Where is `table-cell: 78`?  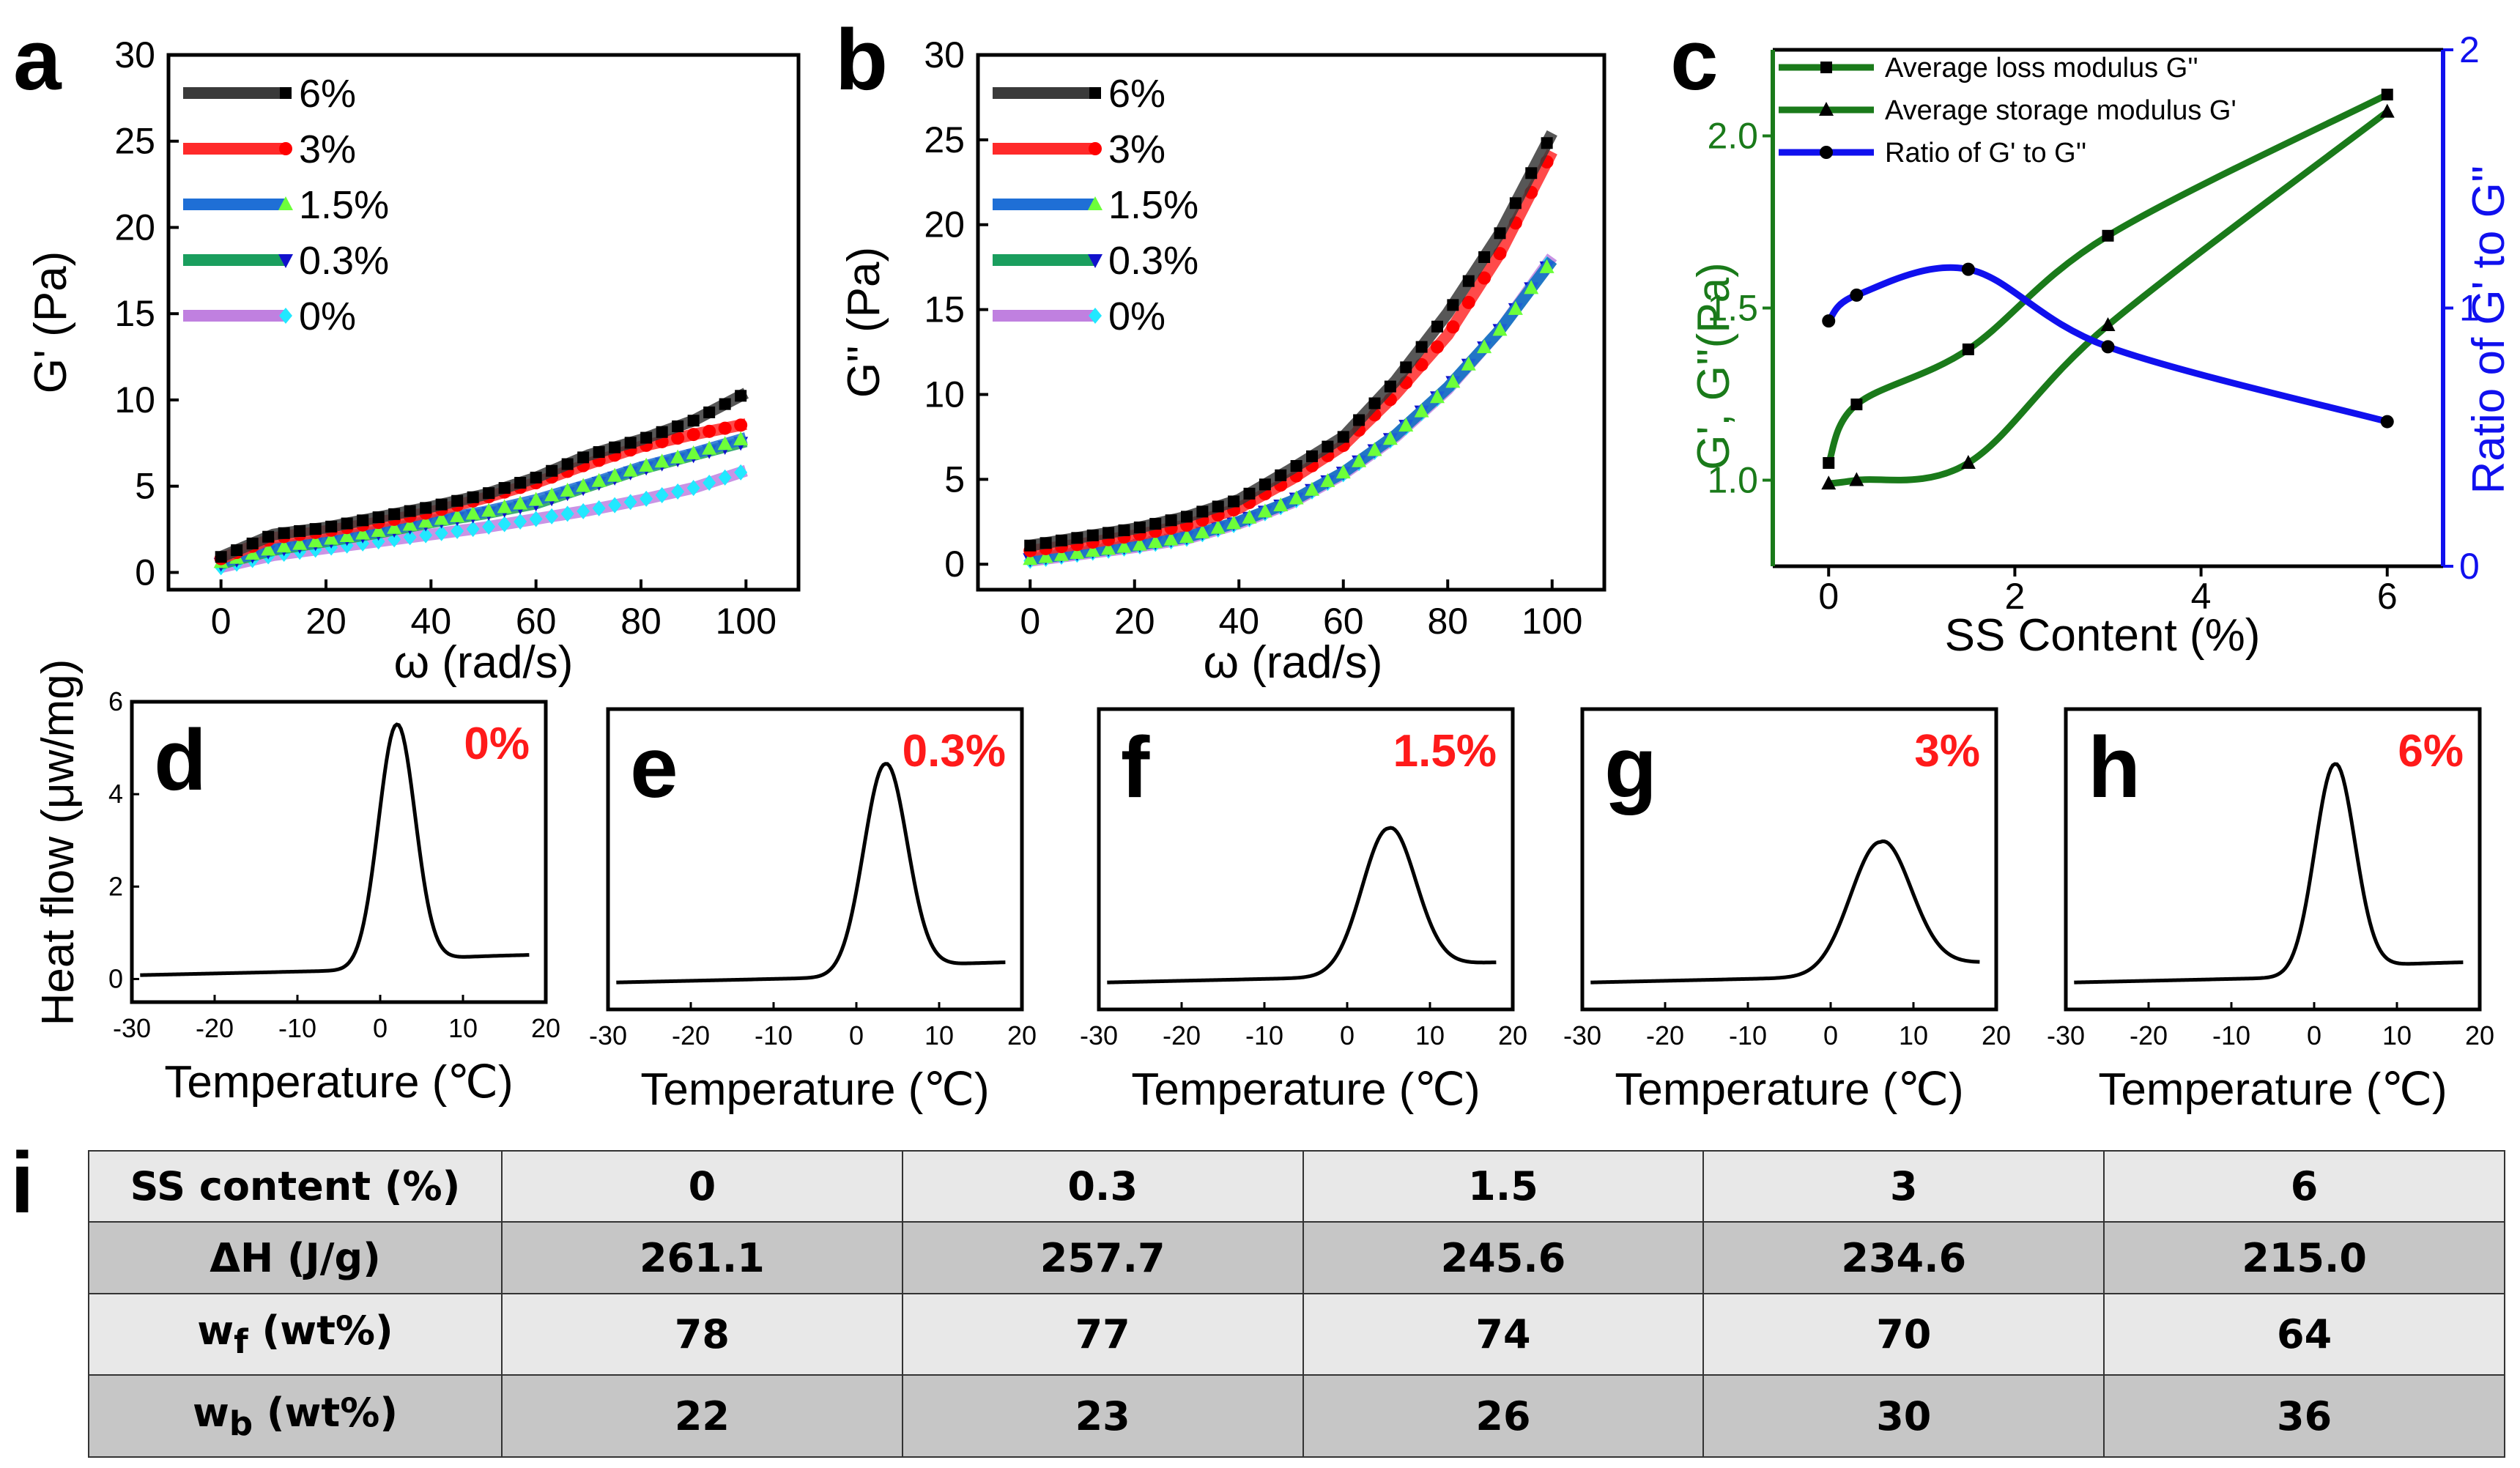 table-cell: 78 is located at coordinates (702, 1334).